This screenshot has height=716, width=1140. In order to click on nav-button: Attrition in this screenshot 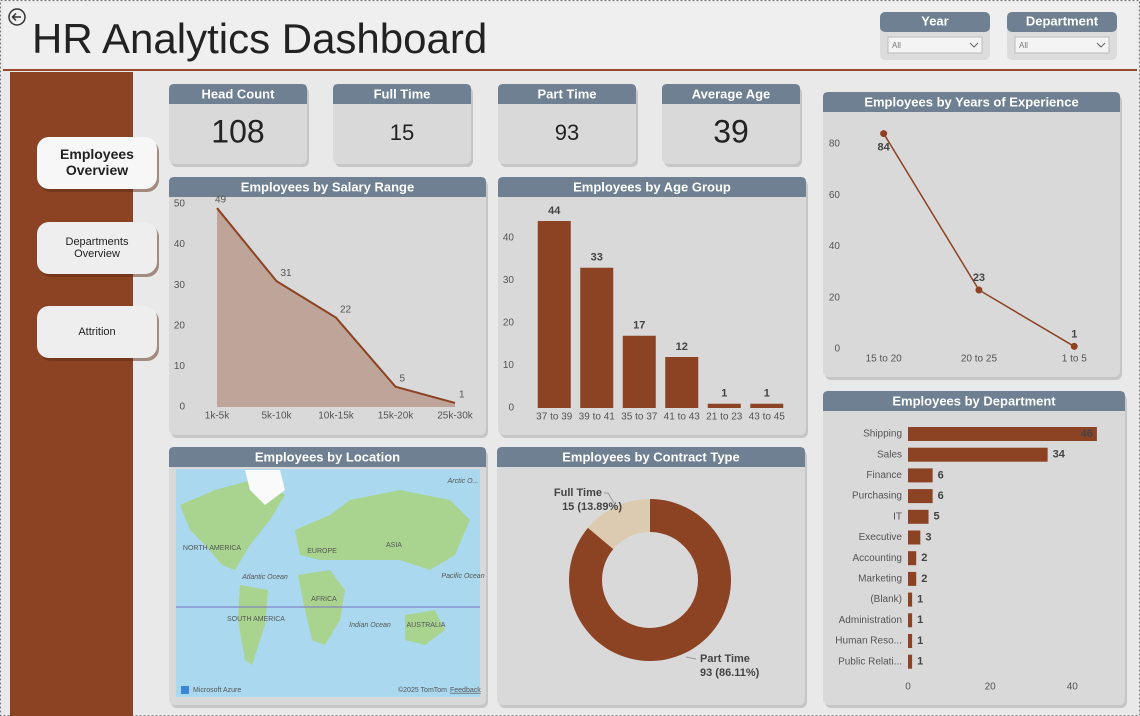, I will do `click(98, 333)`.